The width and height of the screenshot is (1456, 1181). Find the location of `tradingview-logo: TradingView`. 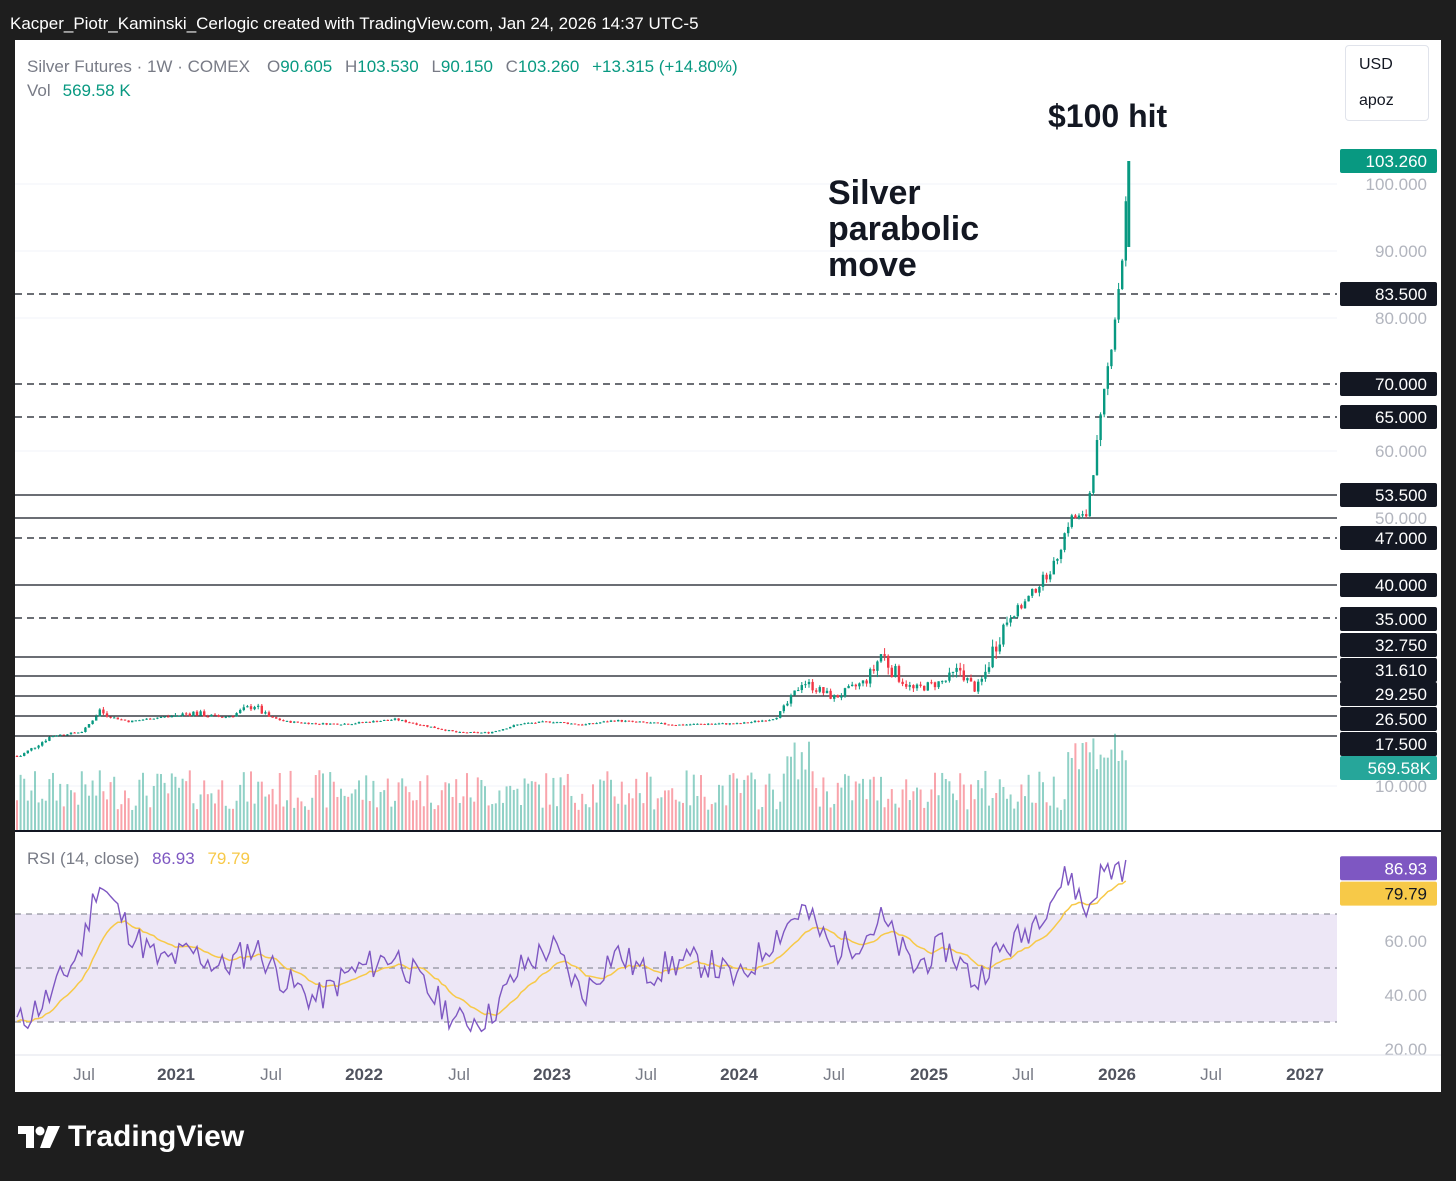

tradingview-logo: TradingView is located at coordinates (131, 1137).